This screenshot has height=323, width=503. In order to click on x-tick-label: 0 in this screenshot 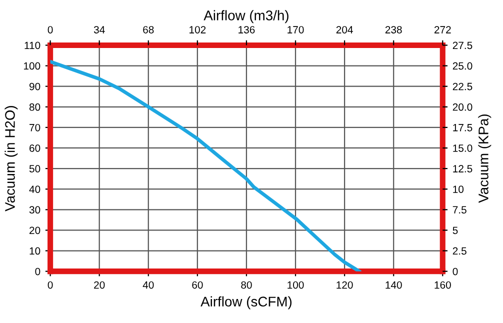, I will do `click(50, 285)`.